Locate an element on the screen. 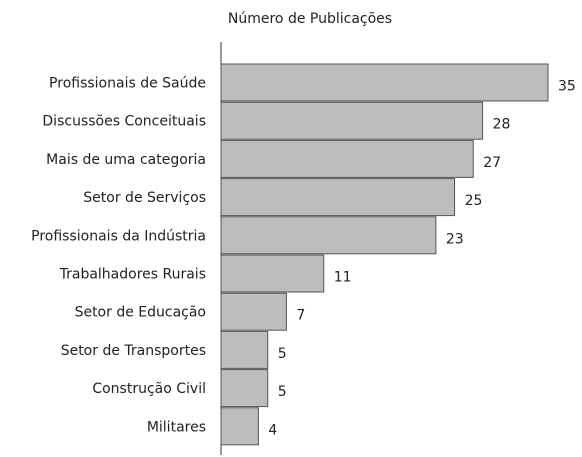 The image size is (582, 457). y-tick-label: Profissionais da Indústria is located at coordinates (118, 236).